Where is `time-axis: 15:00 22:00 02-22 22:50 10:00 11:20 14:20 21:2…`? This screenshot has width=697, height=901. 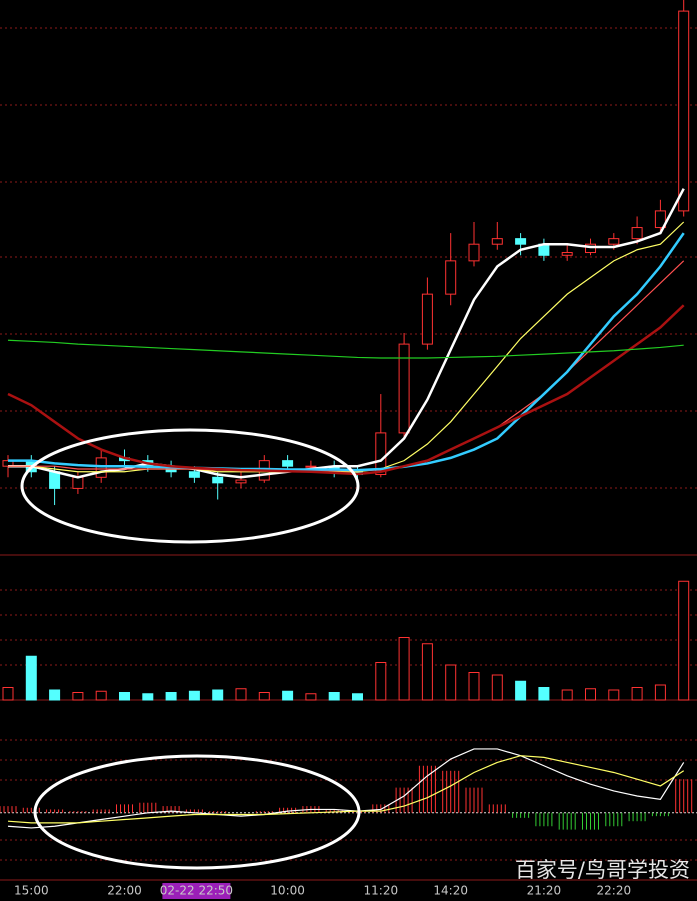
time-axis: 15:00 22:00 02-22 22:50 10:00 11:20 14:20 21:2… is located at coordinates (322, 891).